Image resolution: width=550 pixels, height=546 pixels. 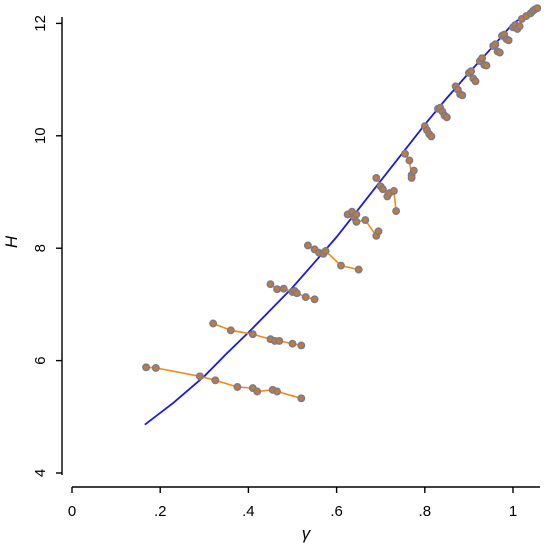 What do you see at coordinates (307, 533) in the screenshot?
I see `x-axis-label: γ` at bounding box center [307, 533].